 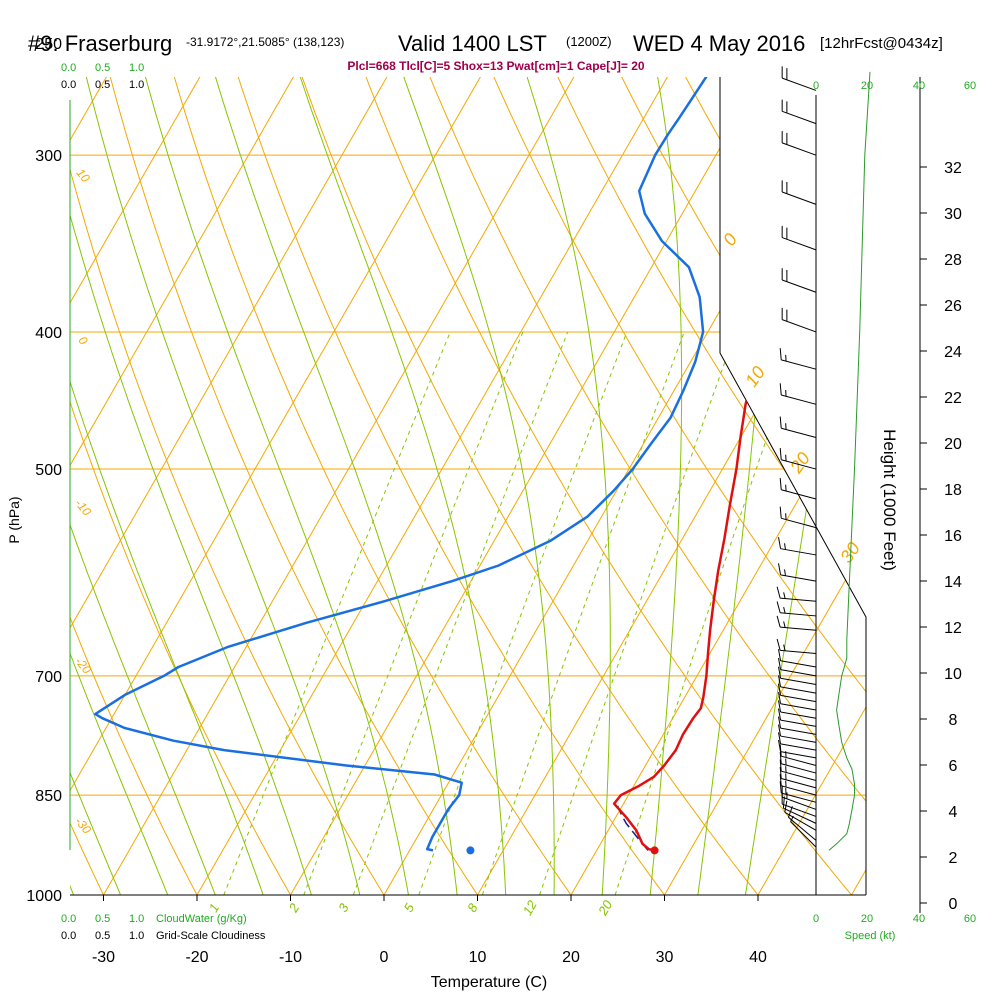 I want to click on cloud-scale-top-black-0: 0.0, so click(x=68, y=85).